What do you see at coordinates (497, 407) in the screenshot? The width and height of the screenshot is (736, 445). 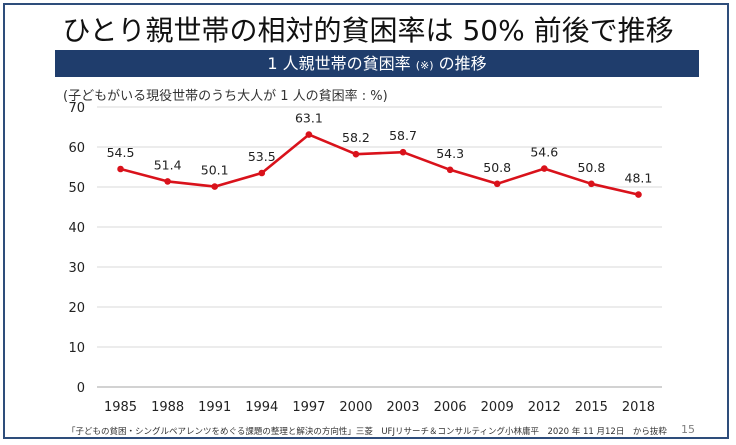 I see `x-tick-label: 2009` at bounding box center [497, 407].